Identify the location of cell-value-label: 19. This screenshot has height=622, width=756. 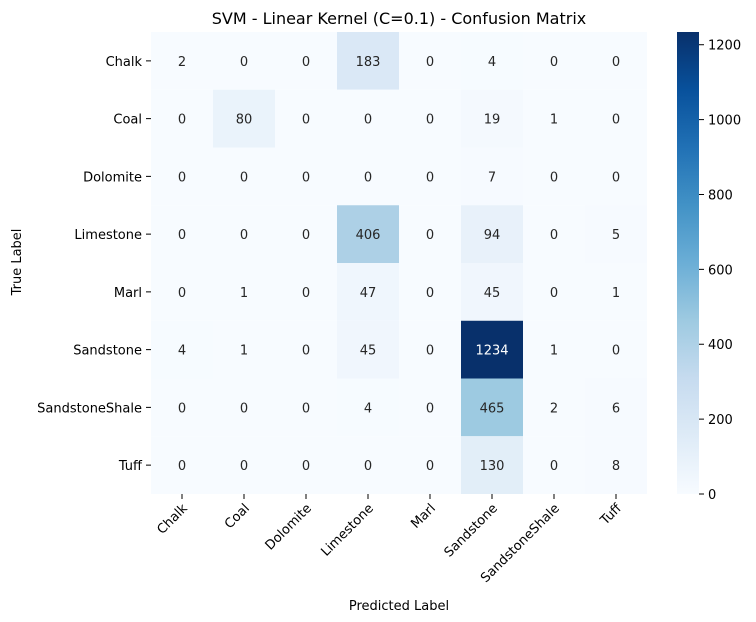
(492, 120).